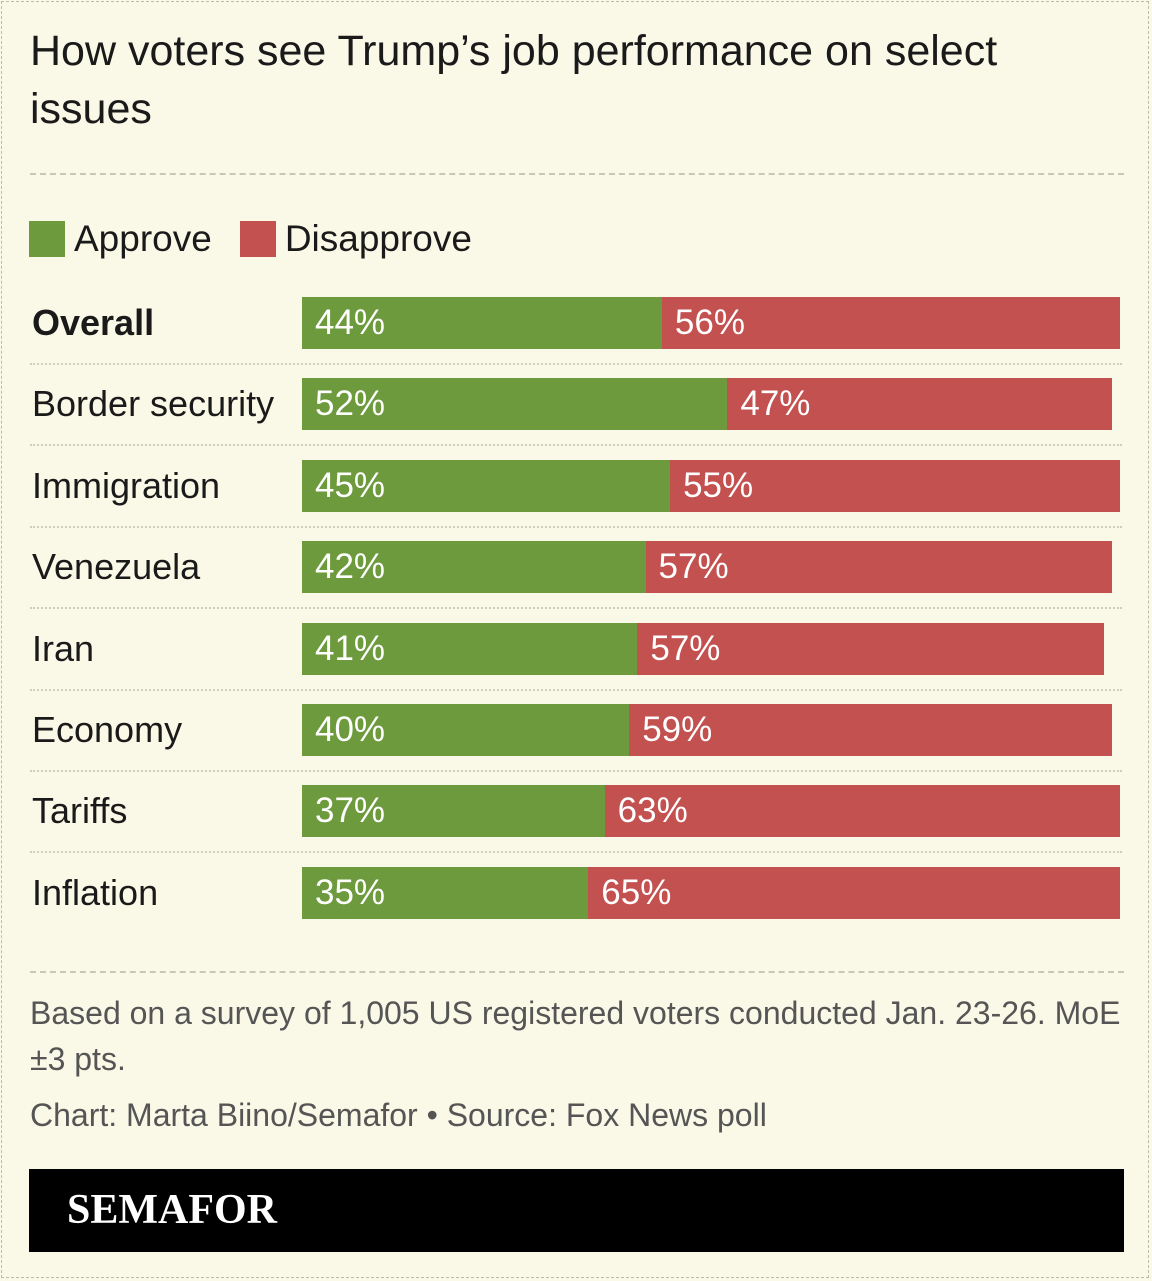  Describe the element at coordinates (47, 239) in the screenshot. I see `legend-swatch-approve` at that location.